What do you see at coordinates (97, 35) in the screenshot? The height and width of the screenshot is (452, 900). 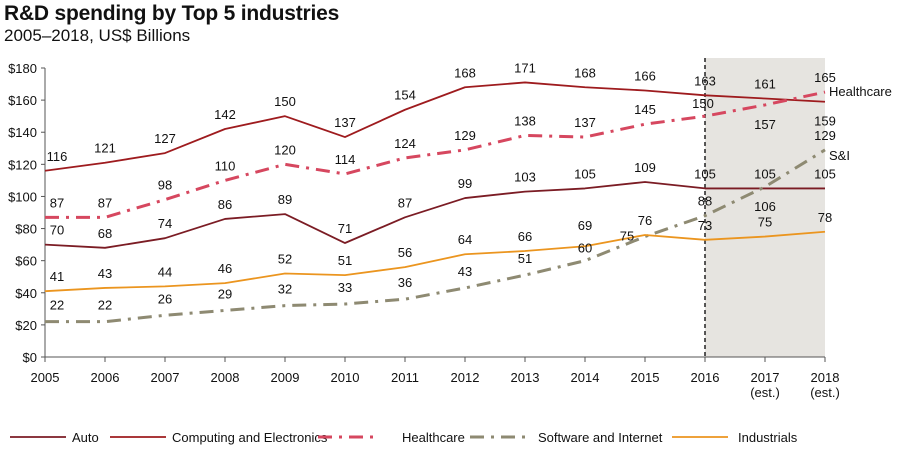 I see `chart-subtitle: 2005–2018, US$ Billions` at bounding box center [97, 35].